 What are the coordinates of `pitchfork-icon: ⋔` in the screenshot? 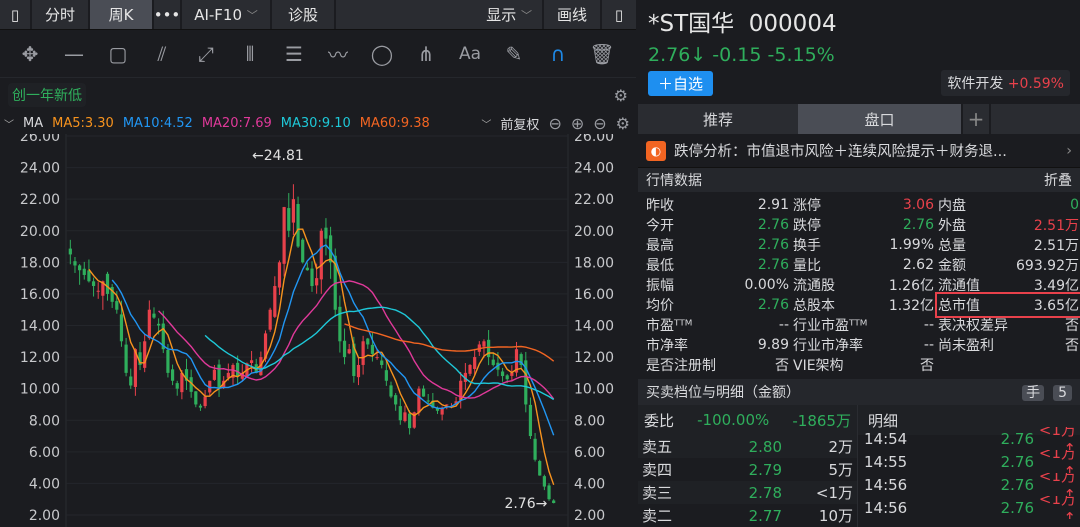 It's located at (426, 53).